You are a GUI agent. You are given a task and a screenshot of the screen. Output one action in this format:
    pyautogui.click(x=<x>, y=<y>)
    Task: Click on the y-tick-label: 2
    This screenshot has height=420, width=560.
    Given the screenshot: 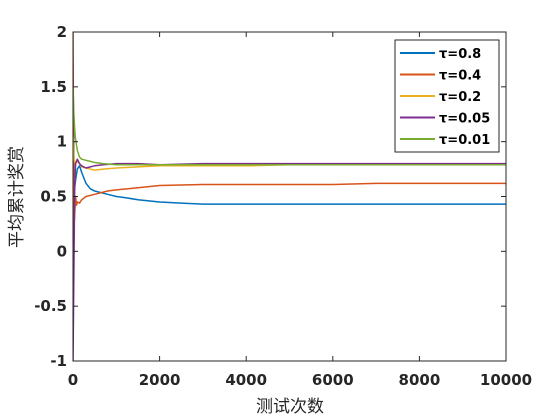 What is the action you would take?
    pyautogui.click(x=62, y=32)
    